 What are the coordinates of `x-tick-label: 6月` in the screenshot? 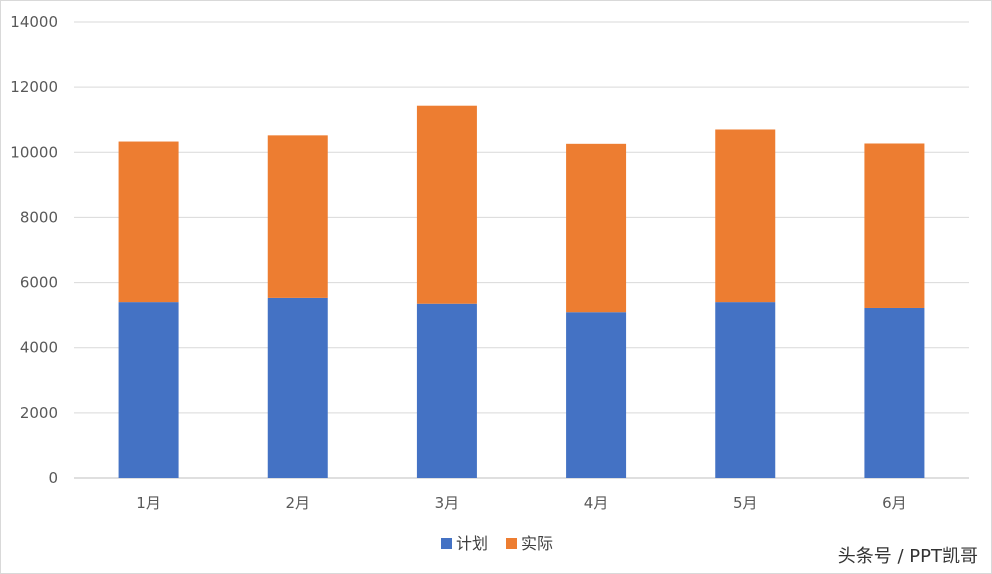 It's located at (894, 503).